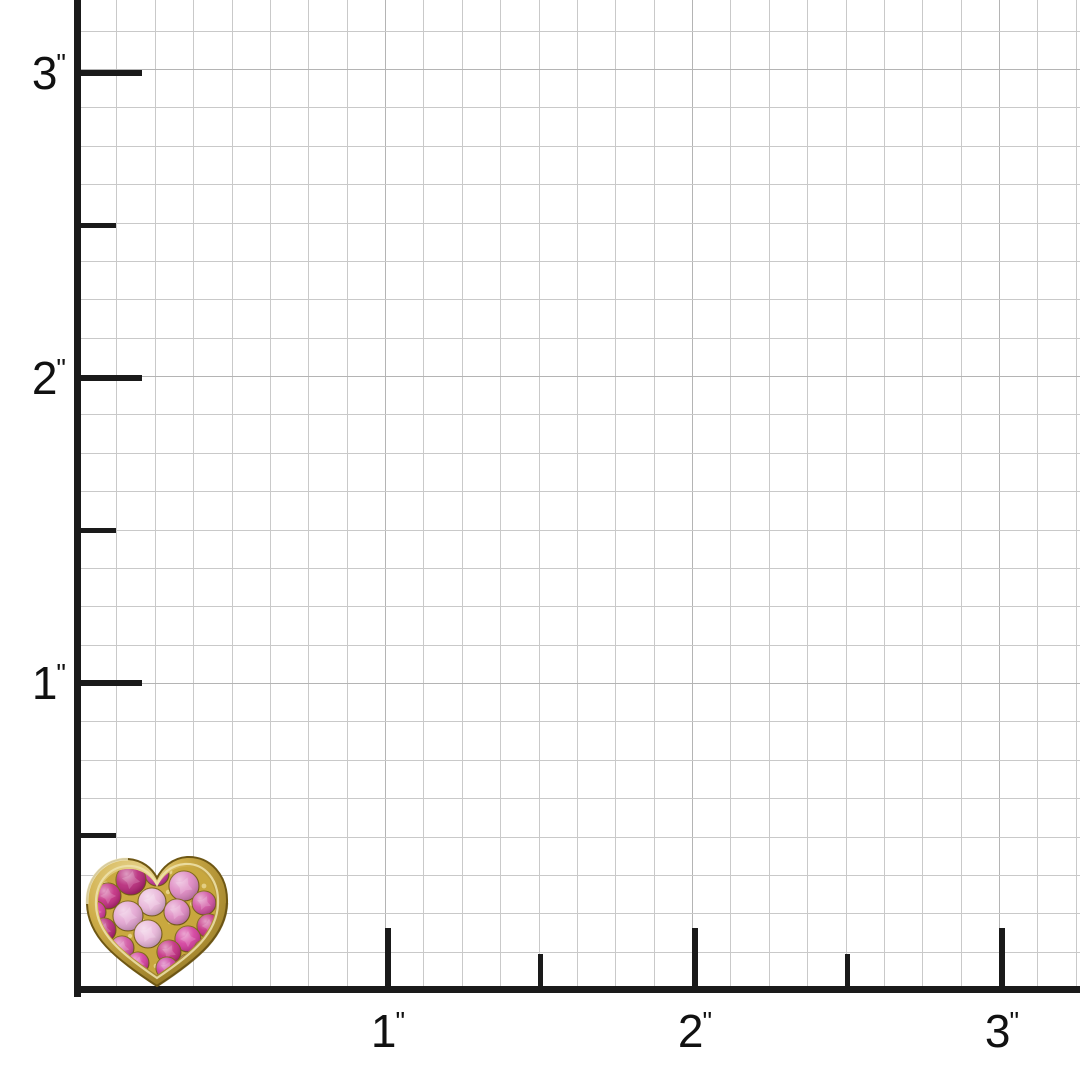 The width and height of the screenshot is (1080, 1080). Describe the element at coordinates (48, 73) in the screenshot. I see `y-axis-label-3: 3"` at that location.